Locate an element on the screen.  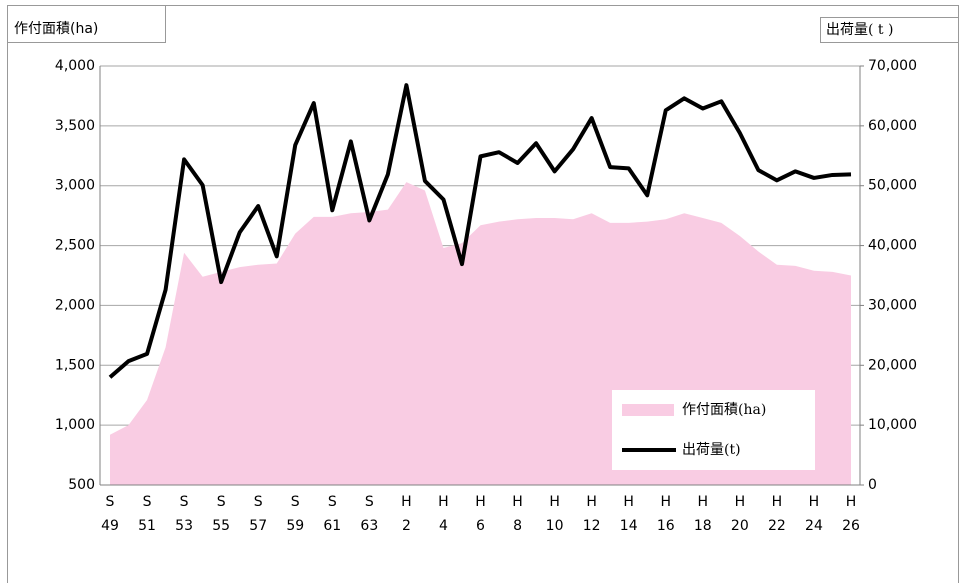
legend-swatch is located at coordinates (648, 410).